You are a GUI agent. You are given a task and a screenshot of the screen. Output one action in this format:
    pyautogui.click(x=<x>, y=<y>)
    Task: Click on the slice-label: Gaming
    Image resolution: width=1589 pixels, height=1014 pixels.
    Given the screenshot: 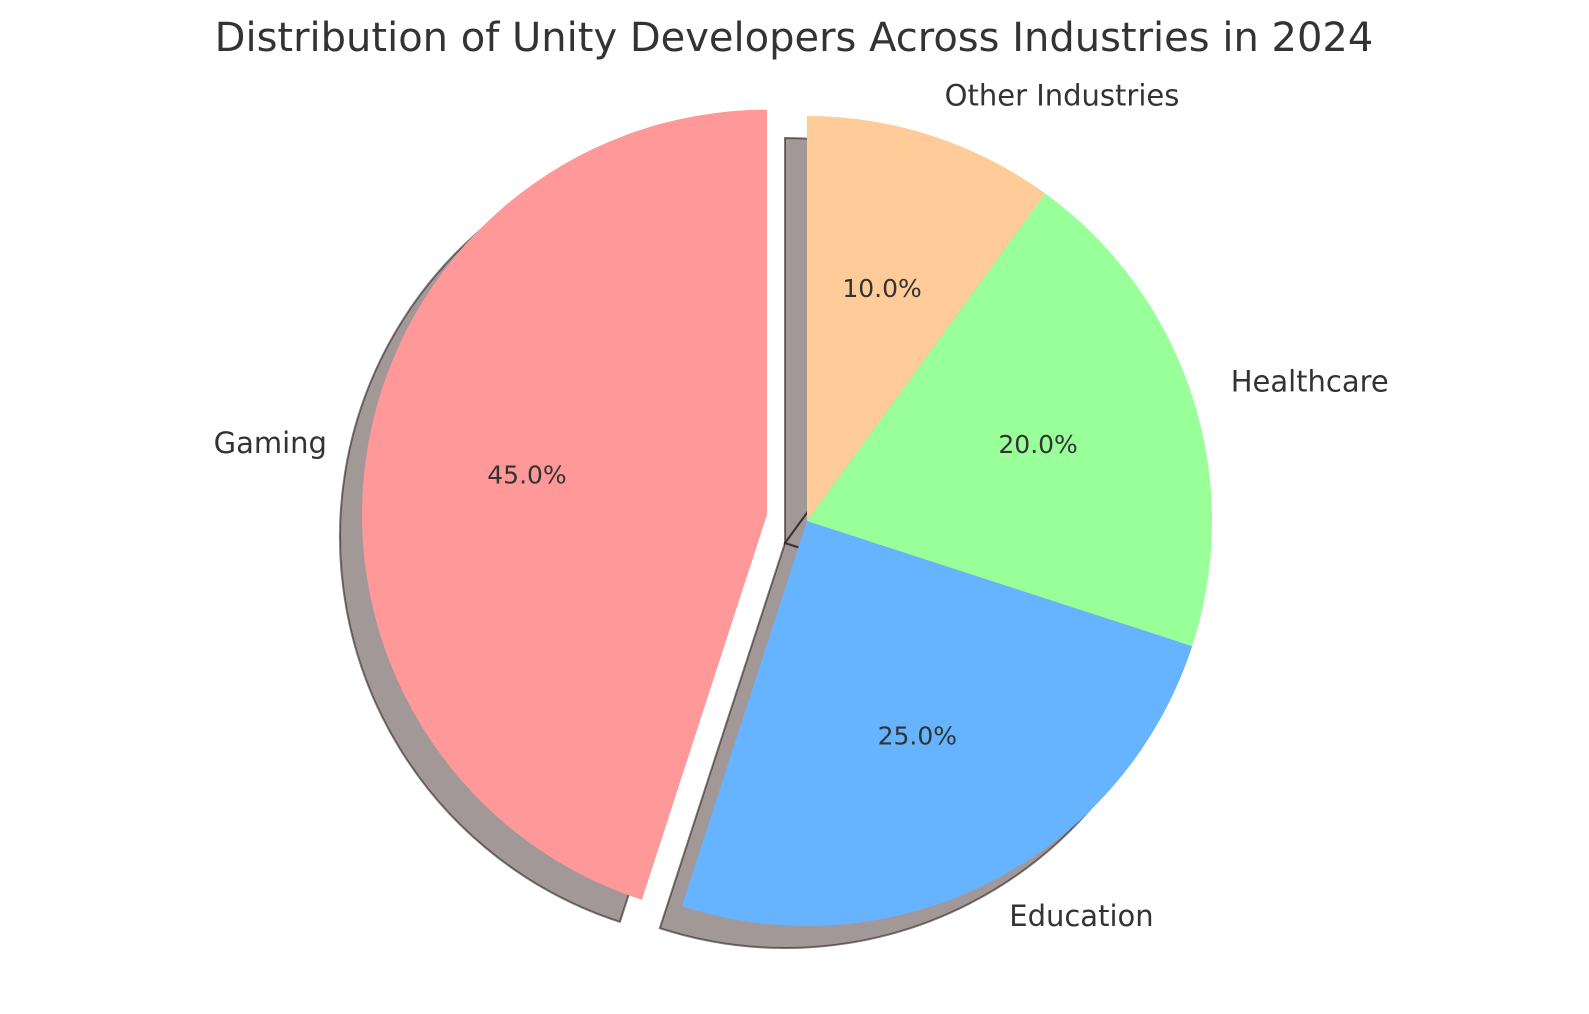 What is the action you would take?
    pyautogui.click(x=270, y=443)
    